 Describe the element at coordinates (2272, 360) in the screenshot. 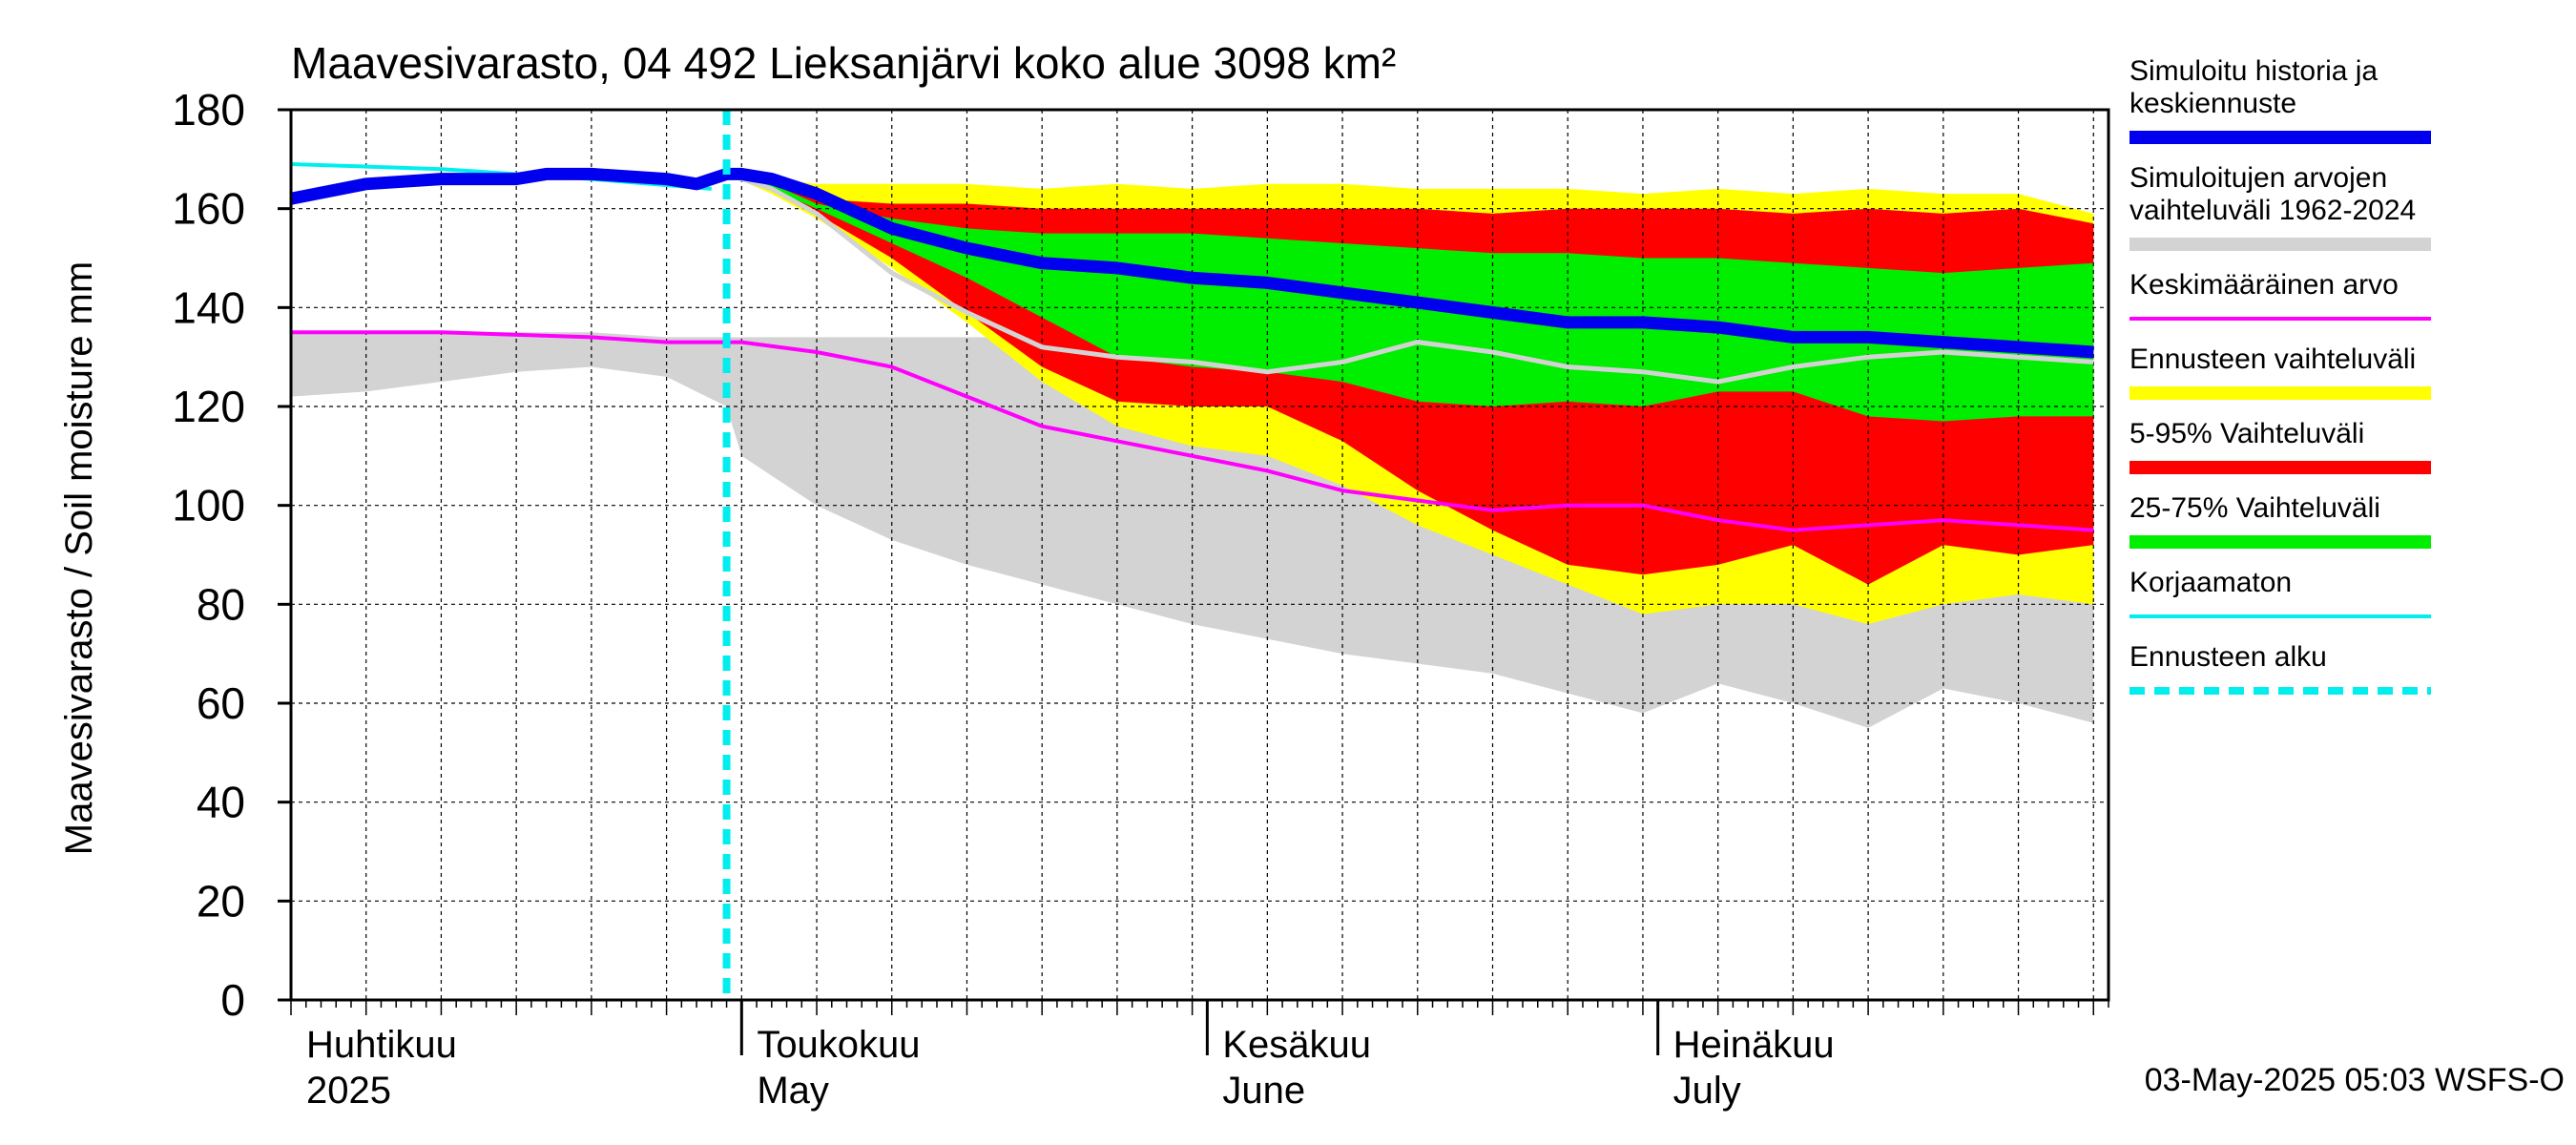

I see `legend-label-forecast_range-0: Ennusteen vaihteluväli` at that location.